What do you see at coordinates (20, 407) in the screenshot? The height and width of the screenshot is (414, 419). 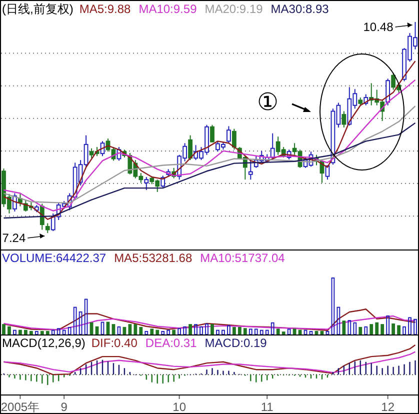 I see `x-tick-label: 2005年` at bounding box center [20, 407].